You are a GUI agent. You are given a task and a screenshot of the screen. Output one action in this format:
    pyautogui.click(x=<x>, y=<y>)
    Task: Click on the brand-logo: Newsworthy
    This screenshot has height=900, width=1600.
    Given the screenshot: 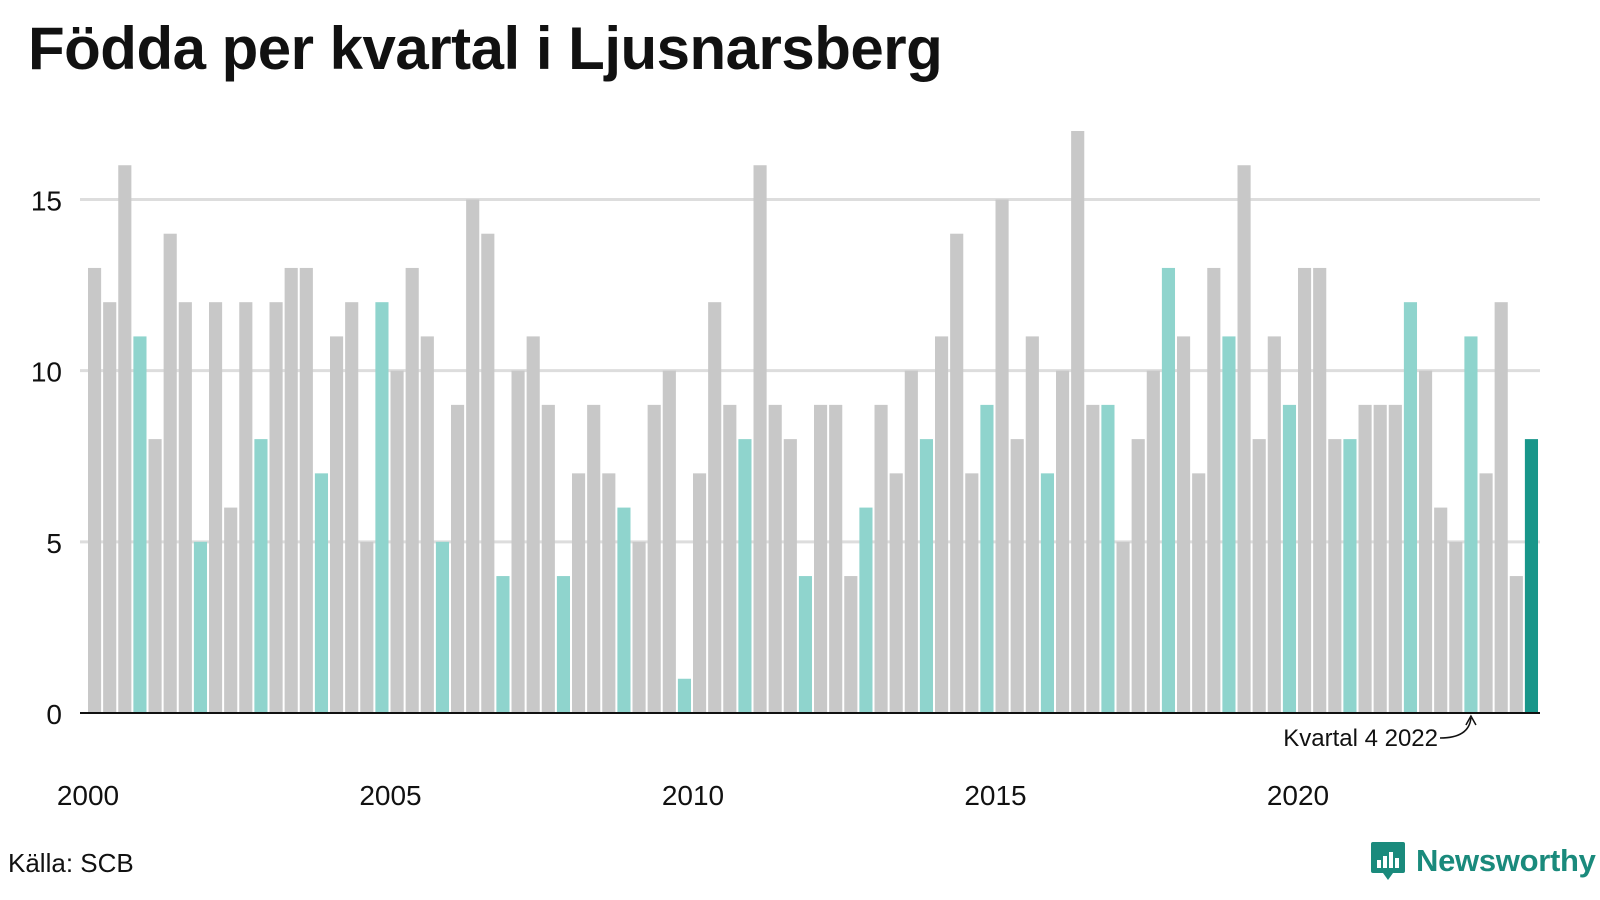 What is the action you would take?
    pyautogui.click(x=1483, y=861)
    